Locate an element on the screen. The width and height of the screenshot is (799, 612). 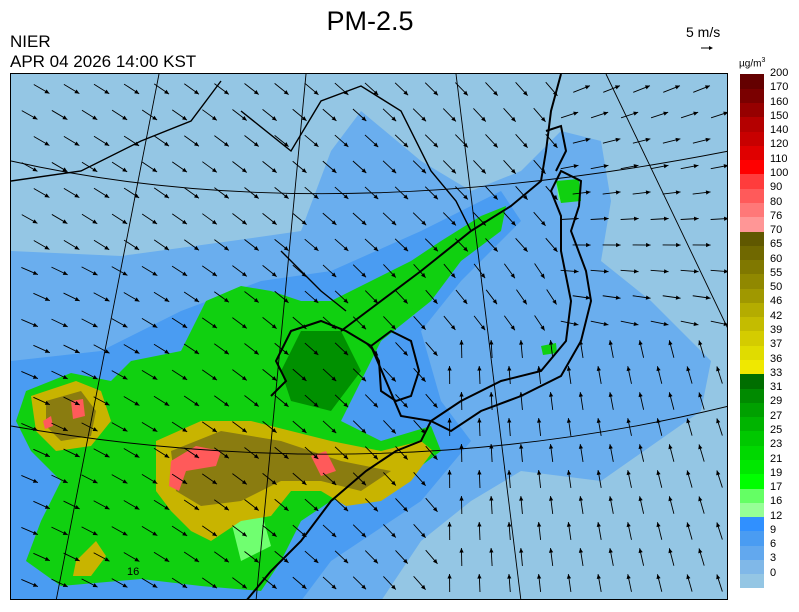
chart-title: PM-2.5 is located at coordinates (370, 21).